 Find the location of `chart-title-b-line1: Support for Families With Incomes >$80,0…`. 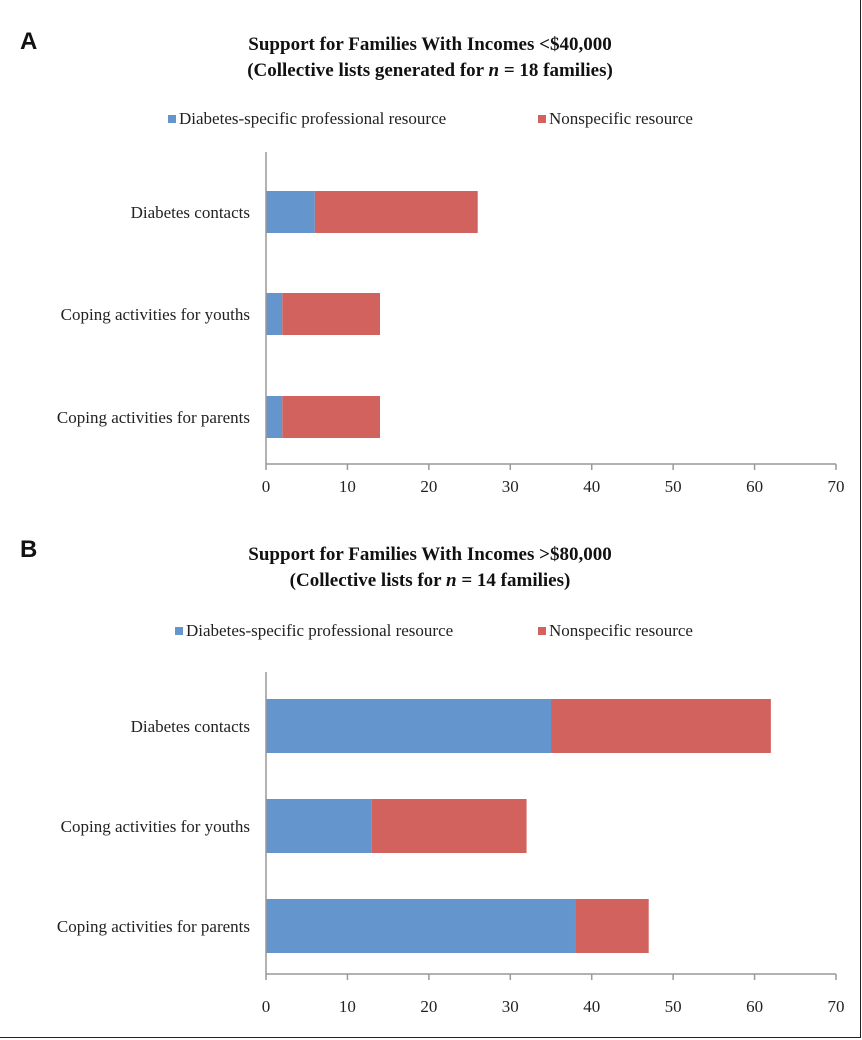

chart-title-b-line1: Support for Families With Incomes >$80,0… is located at coordinates (430, 554).